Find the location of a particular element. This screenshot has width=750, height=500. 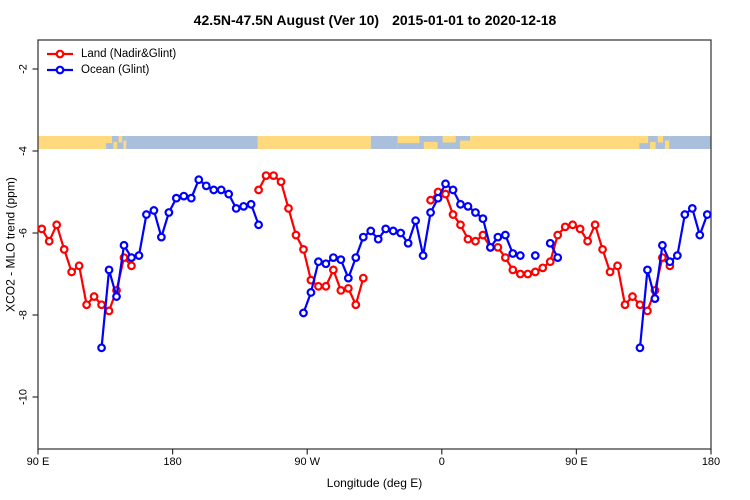

y-tick-label: -2 is located at coordinates (24, 69).